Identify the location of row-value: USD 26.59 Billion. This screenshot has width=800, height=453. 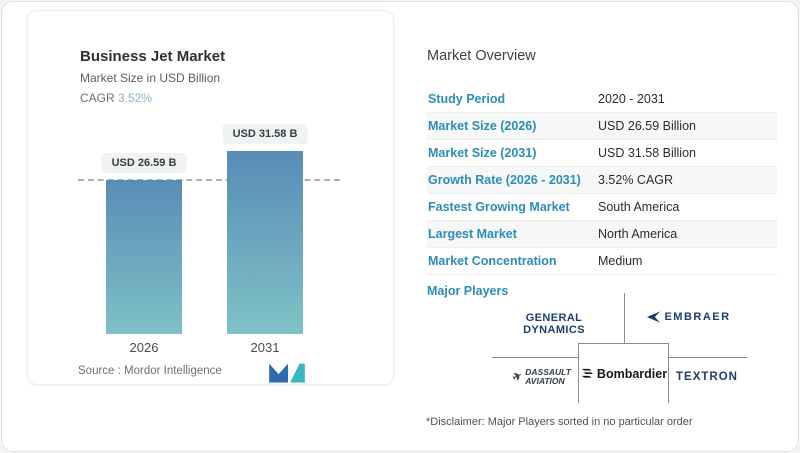
(647, 126).